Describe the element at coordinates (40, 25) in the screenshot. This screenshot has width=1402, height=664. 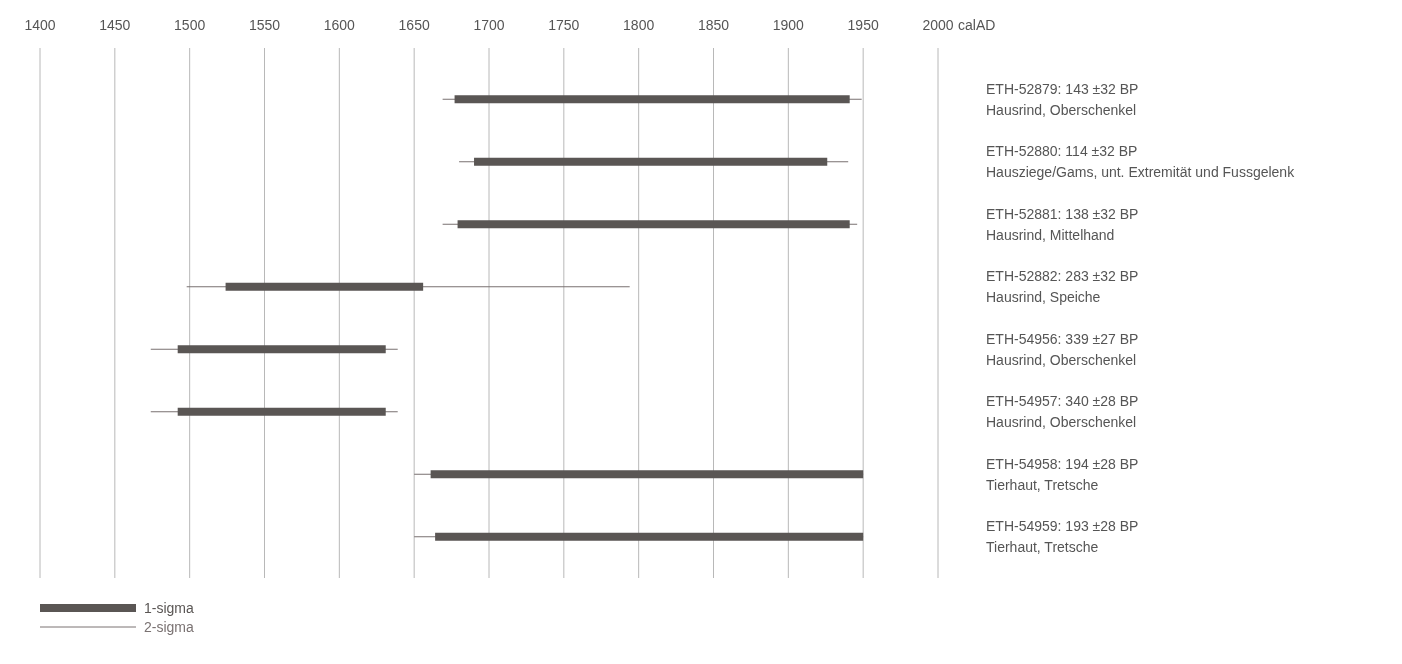
I see `x-tick-label: 1400` at that location.